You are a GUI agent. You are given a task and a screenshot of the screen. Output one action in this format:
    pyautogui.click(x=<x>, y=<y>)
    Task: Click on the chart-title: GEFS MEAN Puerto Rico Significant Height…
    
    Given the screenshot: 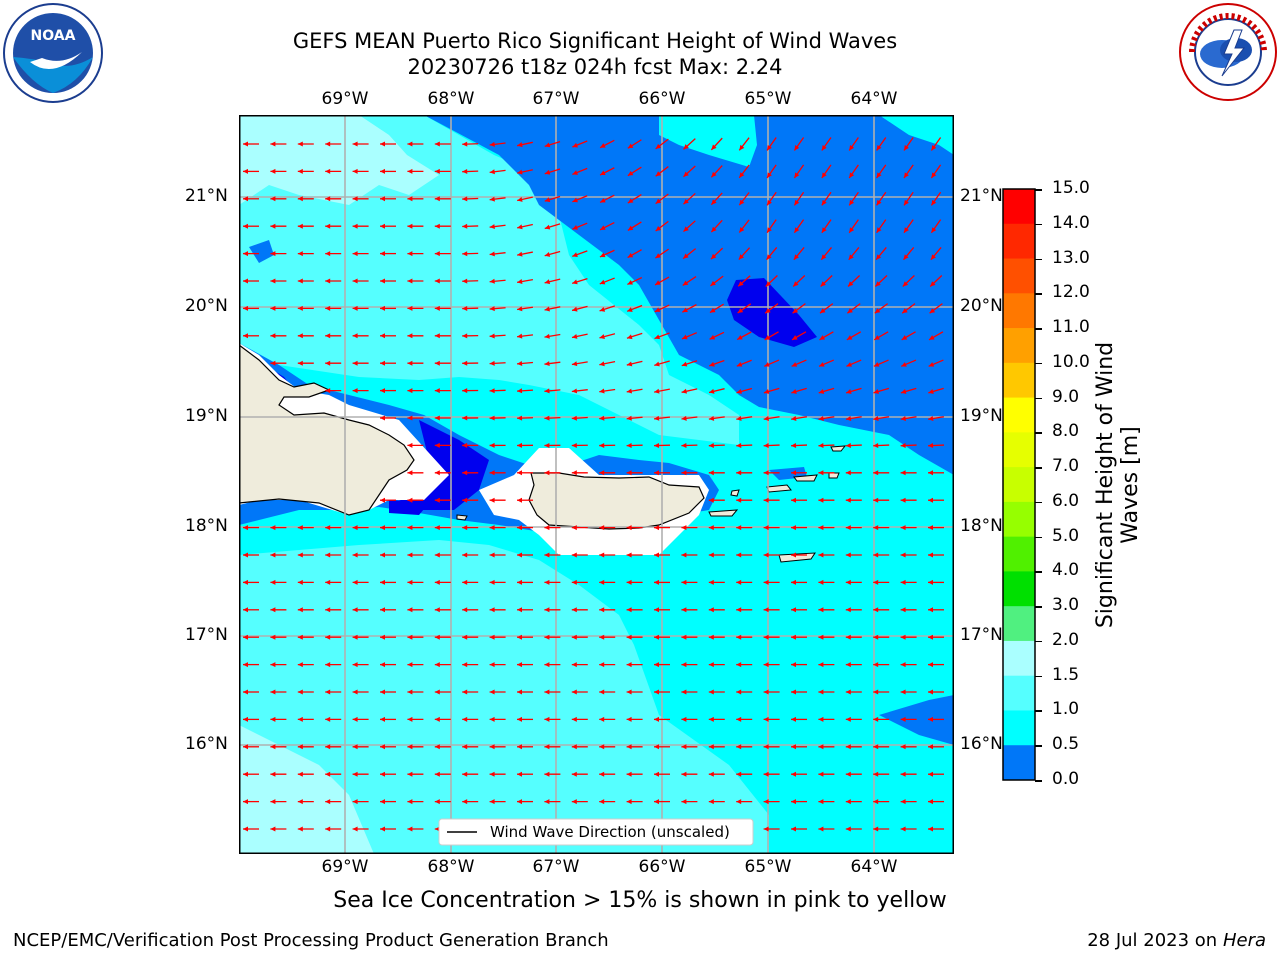 What is the action you would take?
    pyautogui.click(x=595, y=41)
    